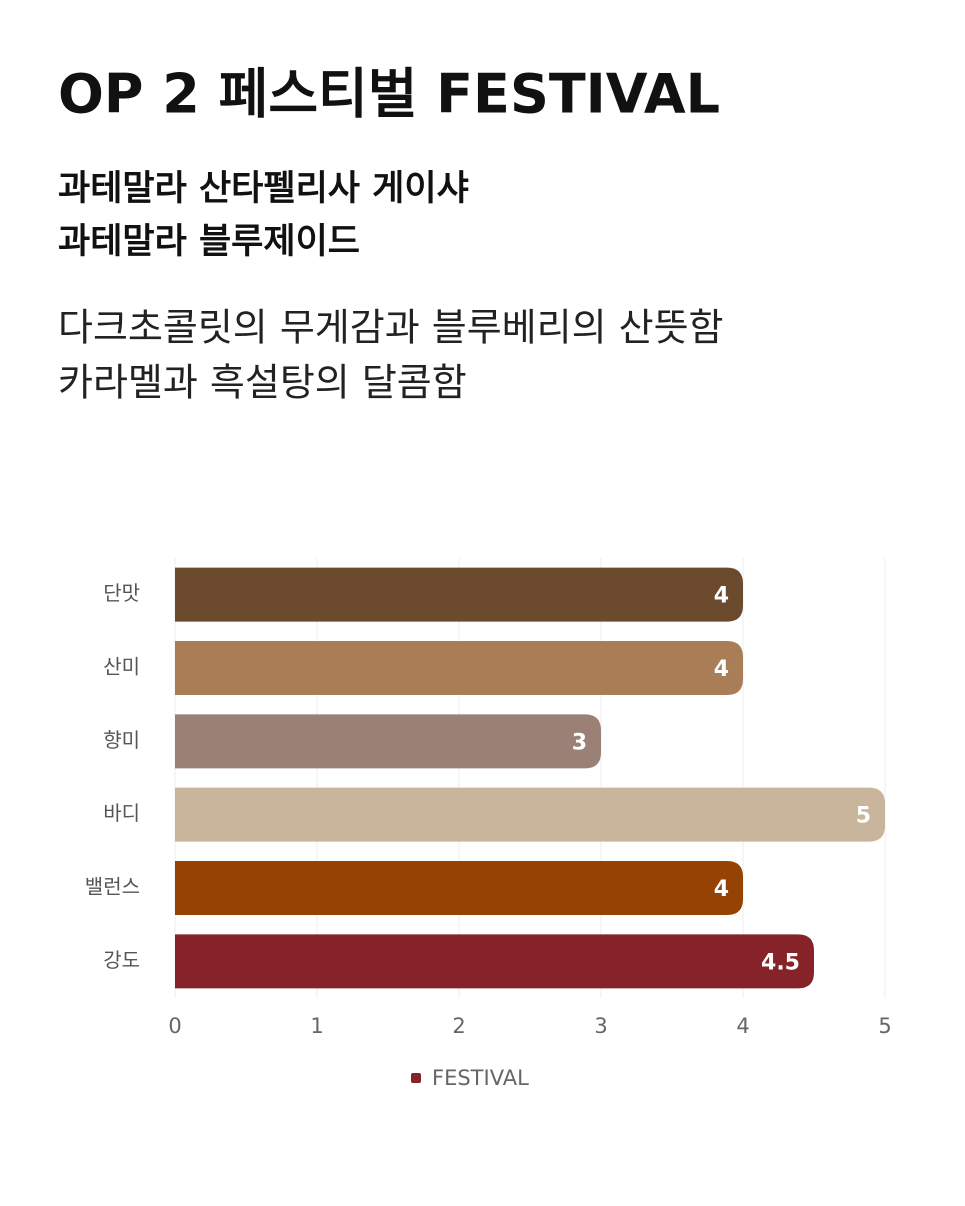 Image resolution: width=965 pixels, height=1206 pixels. I want to click on legend-label: FESTIVAL, so click(480, 1078).